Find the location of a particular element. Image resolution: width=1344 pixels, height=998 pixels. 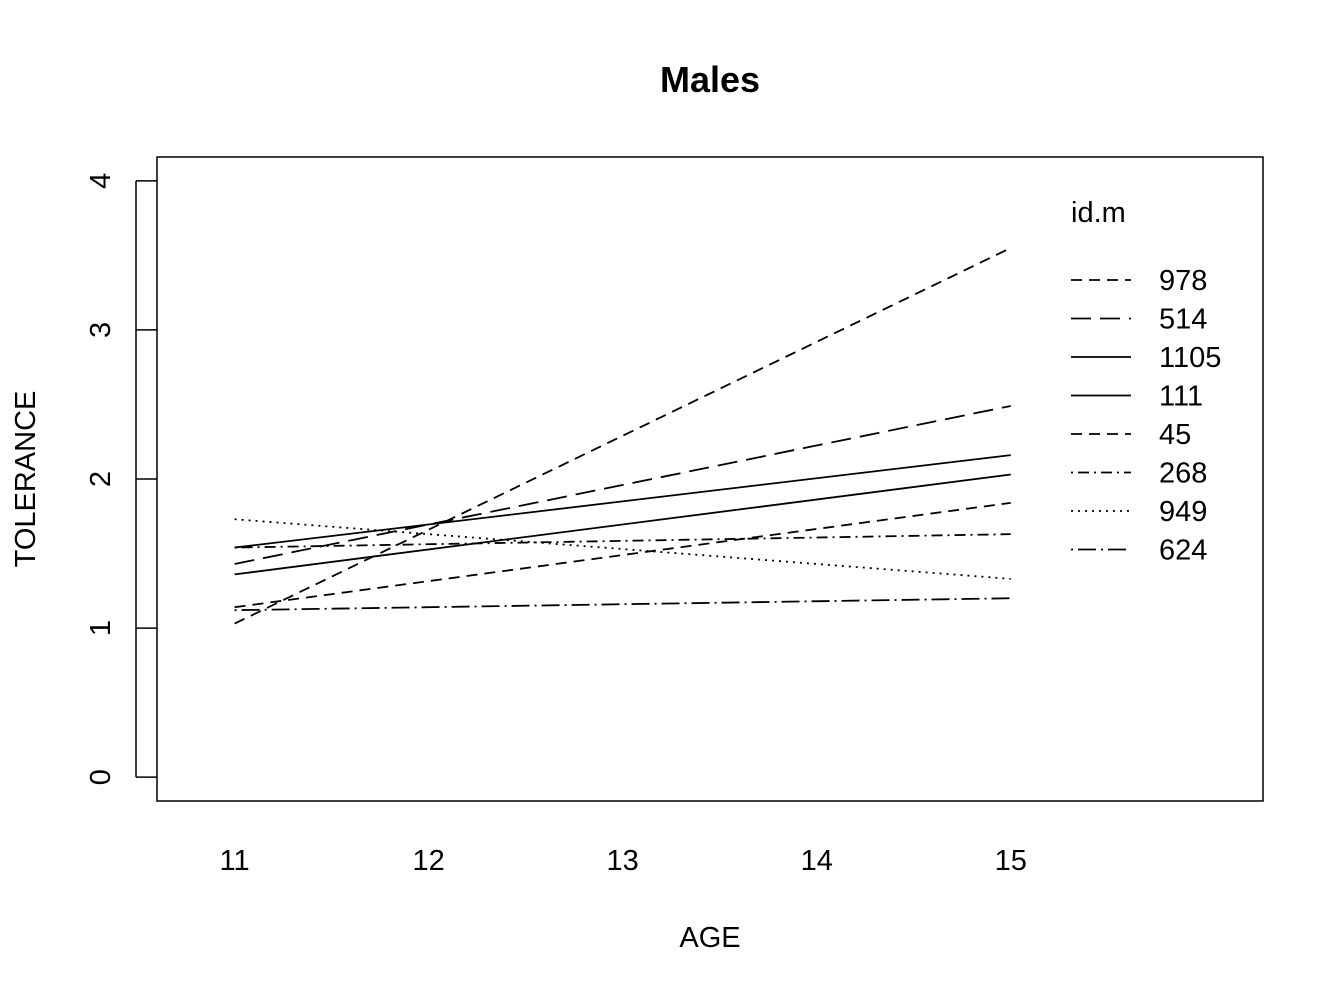

y-tick-label-0: 0 is located at coordinates (101, 777).